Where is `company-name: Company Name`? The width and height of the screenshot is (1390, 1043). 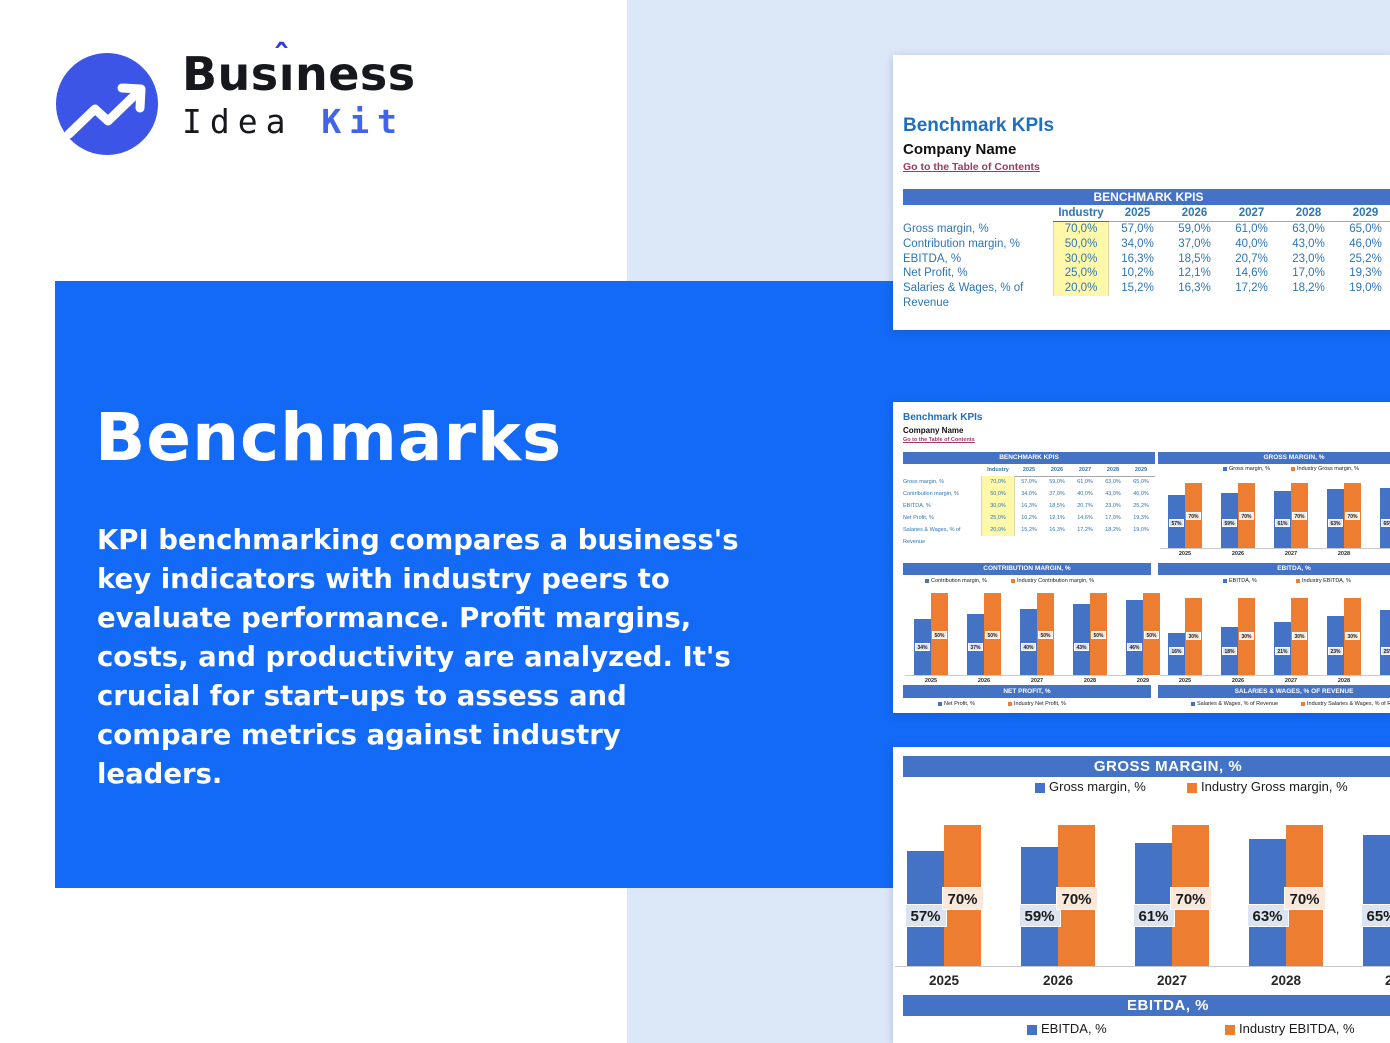
company-name: Company Name is located at coordinates (933, 430).